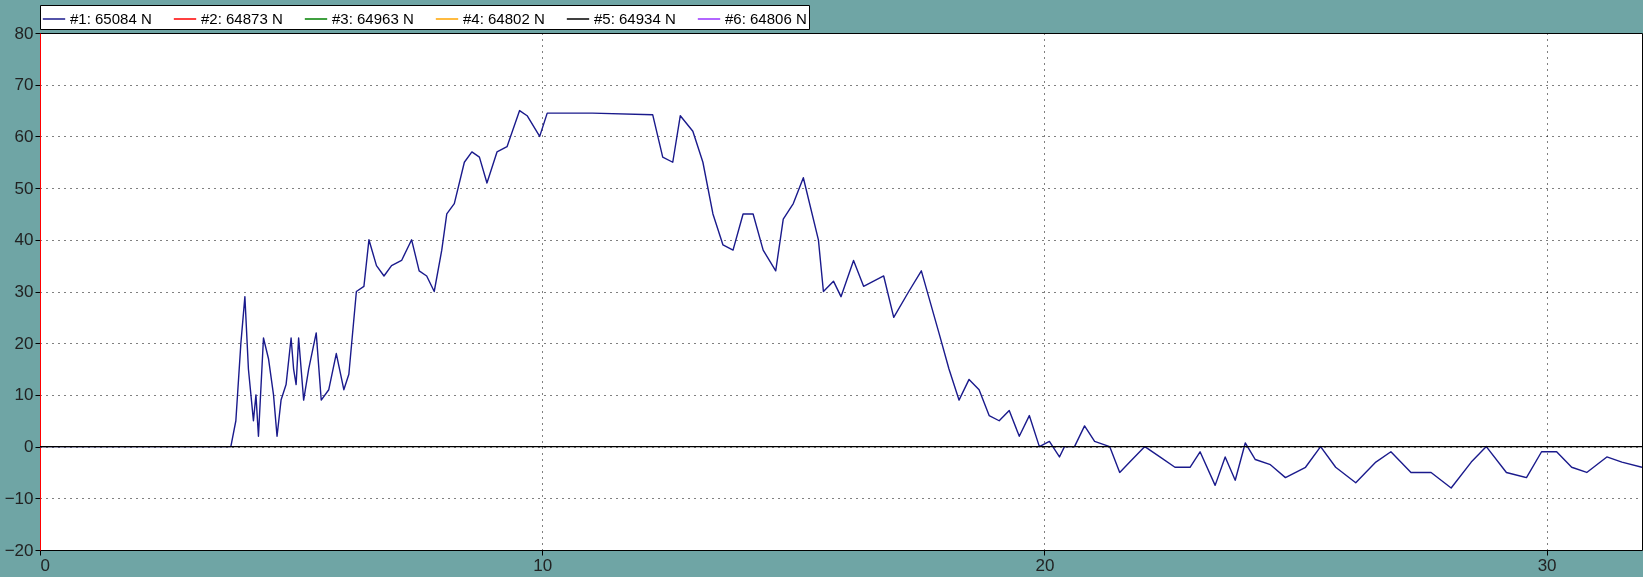 Image resolution: width=1643 pixels, height=577 pixels. Describe the element at coordinates (29, 447) in the screenshot. I see `y-tick-label: 0` at that location.